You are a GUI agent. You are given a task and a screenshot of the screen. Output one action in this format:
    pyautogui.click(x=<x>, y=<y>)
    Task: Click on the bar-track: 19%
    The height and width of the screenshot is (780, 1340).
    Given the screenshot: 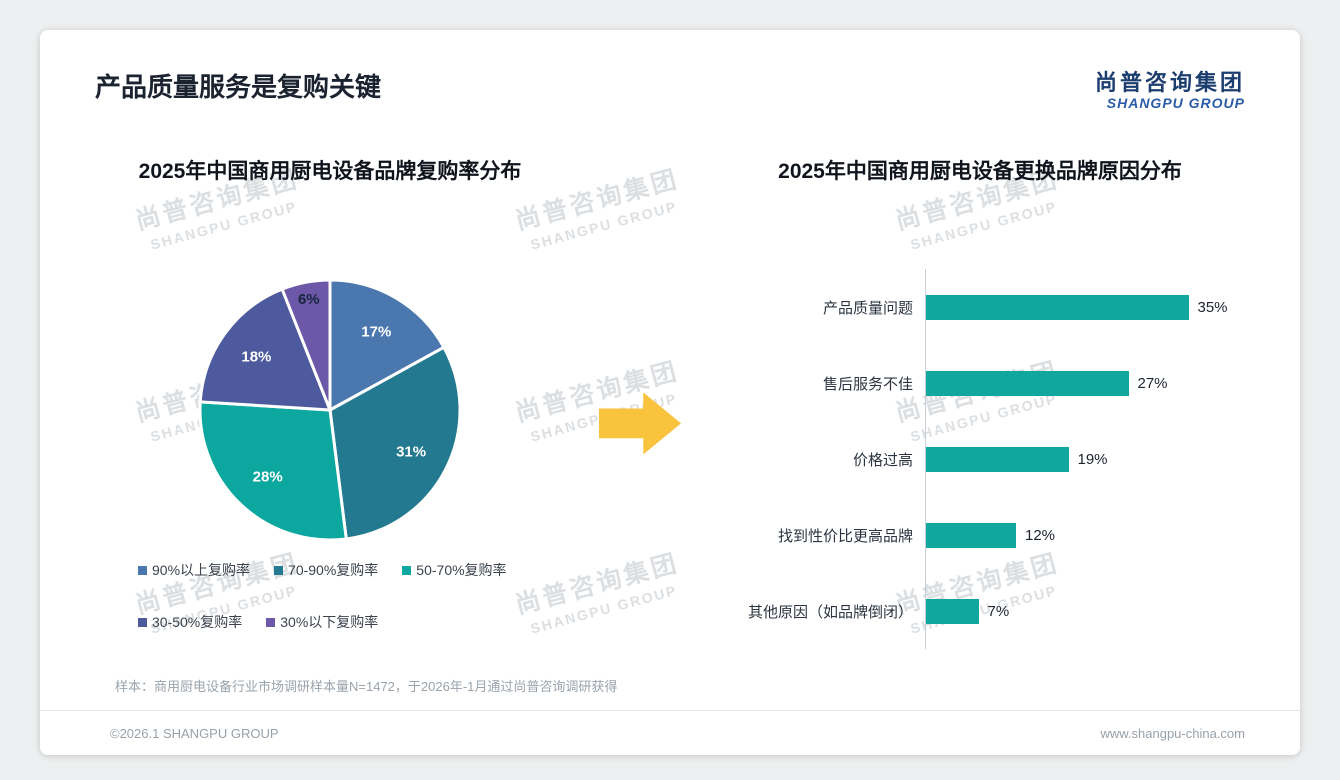 What is the action you would take?
    pyautogui.click(x=1075, y=459)
    